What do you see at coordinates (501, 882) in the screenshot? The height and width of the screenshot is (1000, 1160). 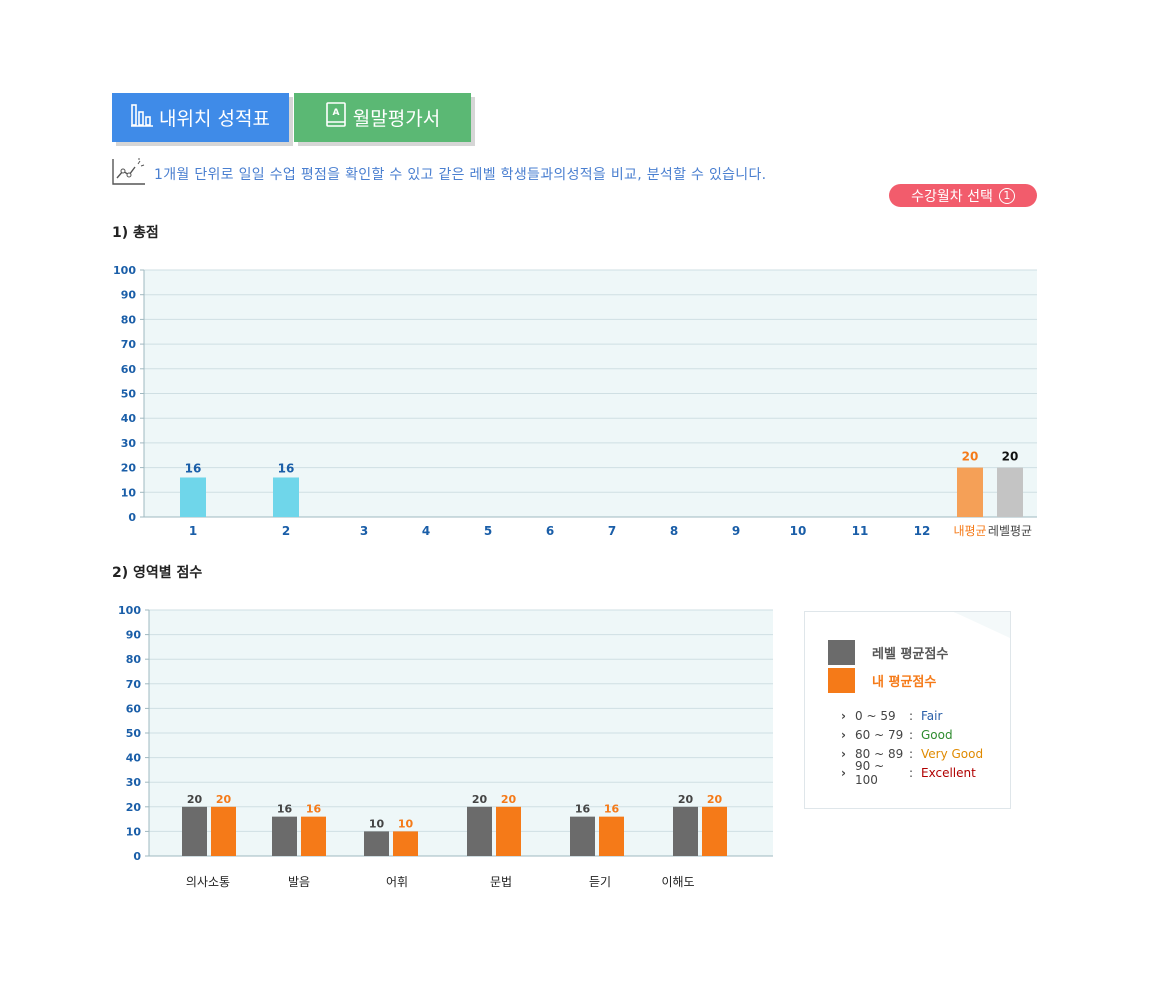 I see `x-tick-label: 문법` at bounding box center [501, 882].